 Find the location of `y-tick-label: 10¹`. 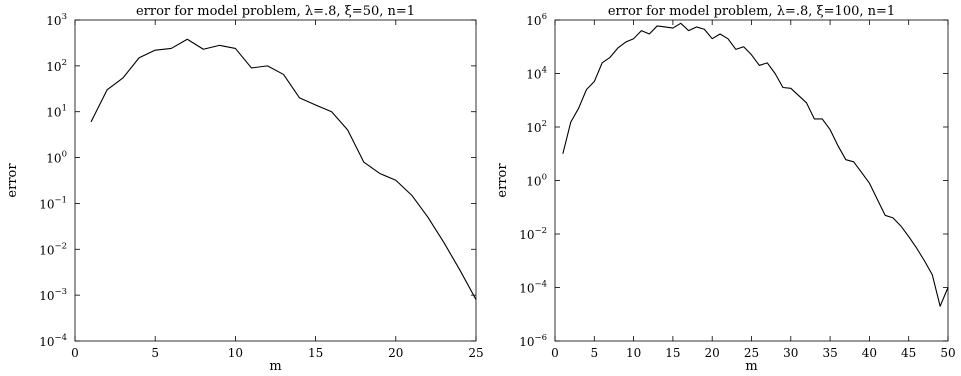

y-tick-label: 10¹ is located at coordinates (56, 112).